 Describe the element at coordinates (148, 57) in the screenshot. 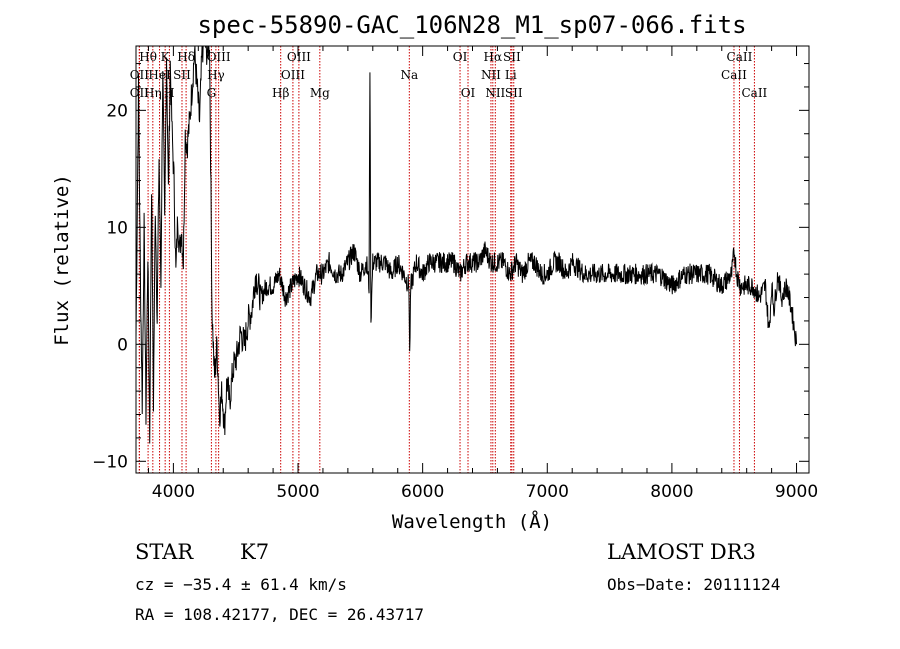

I see `spectral-line-label: Hθ` at that location.